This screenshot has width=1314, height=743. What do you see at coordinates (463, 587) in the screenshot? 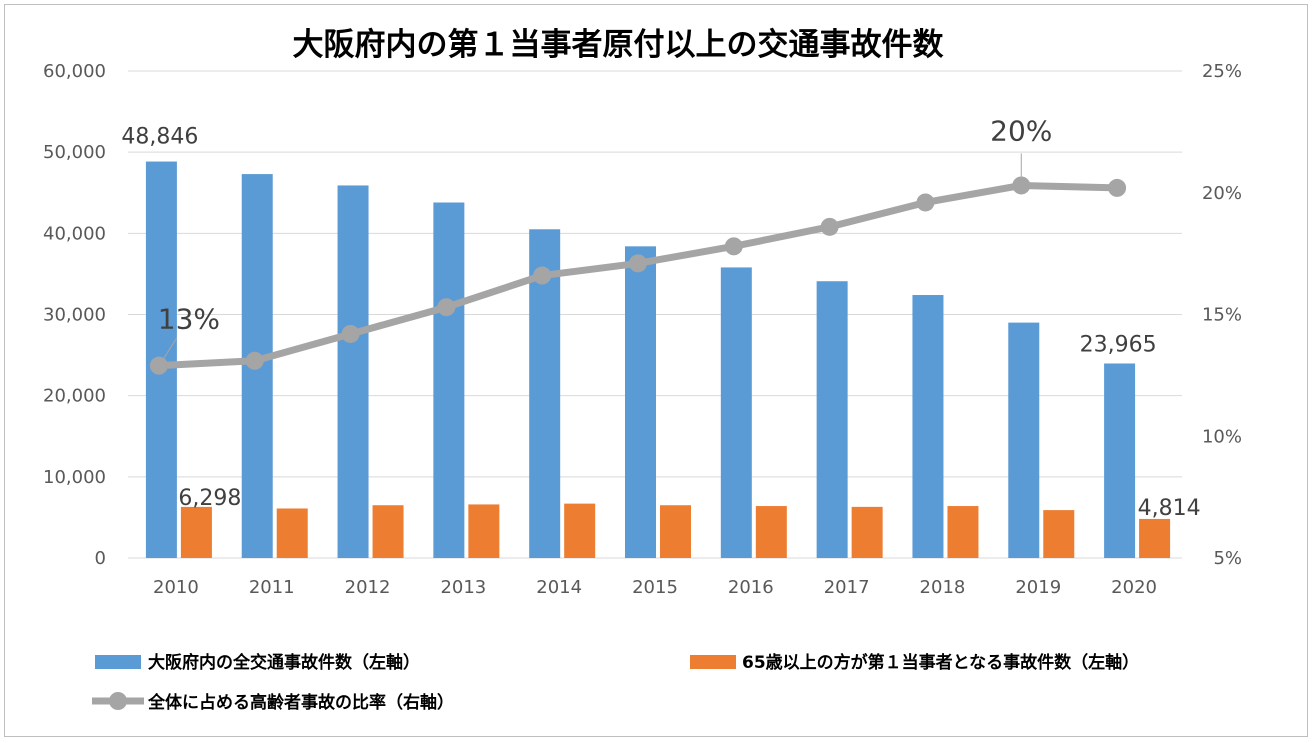
I see `x-tick-label: 2013` at bounding box center [463, 587].